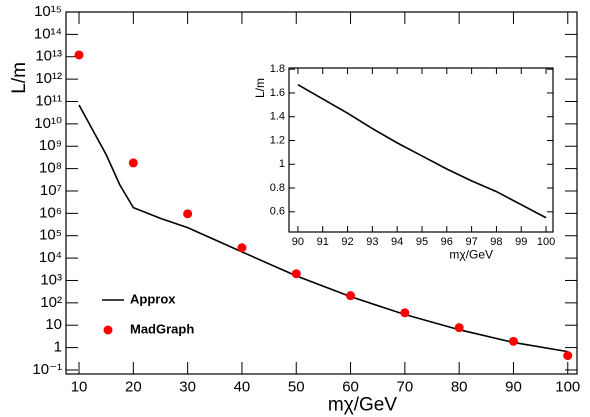  Describe the element at coordinates (277, 93) in the screenshot. I see `y-tick-label: 1.6` at that location.